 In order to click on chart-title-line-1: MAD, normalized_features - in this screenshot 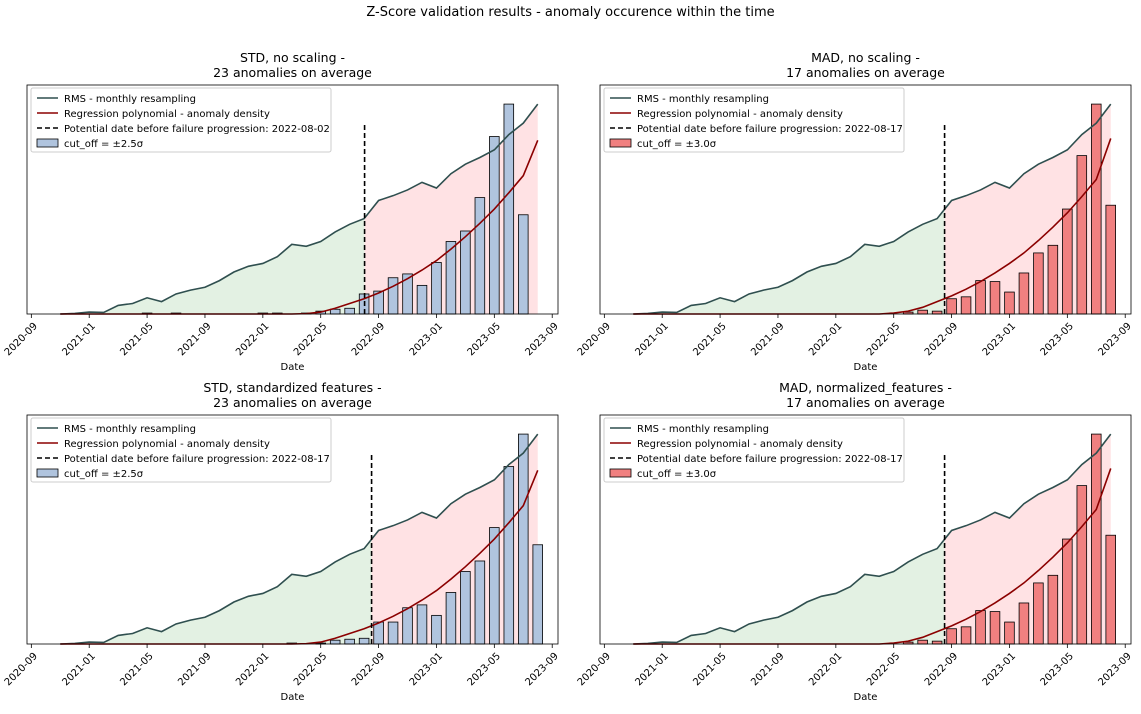, I will do `click(865, 387)`.